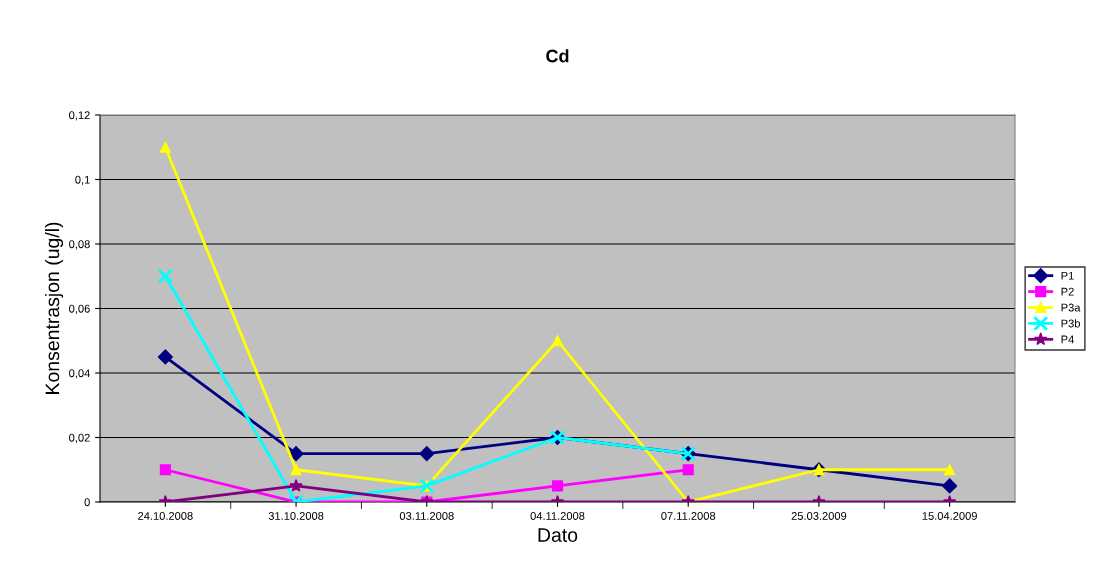  Describe the element at coordinates (1071, 307) in the screenshot. I see `legend-label: P3a` at that location.